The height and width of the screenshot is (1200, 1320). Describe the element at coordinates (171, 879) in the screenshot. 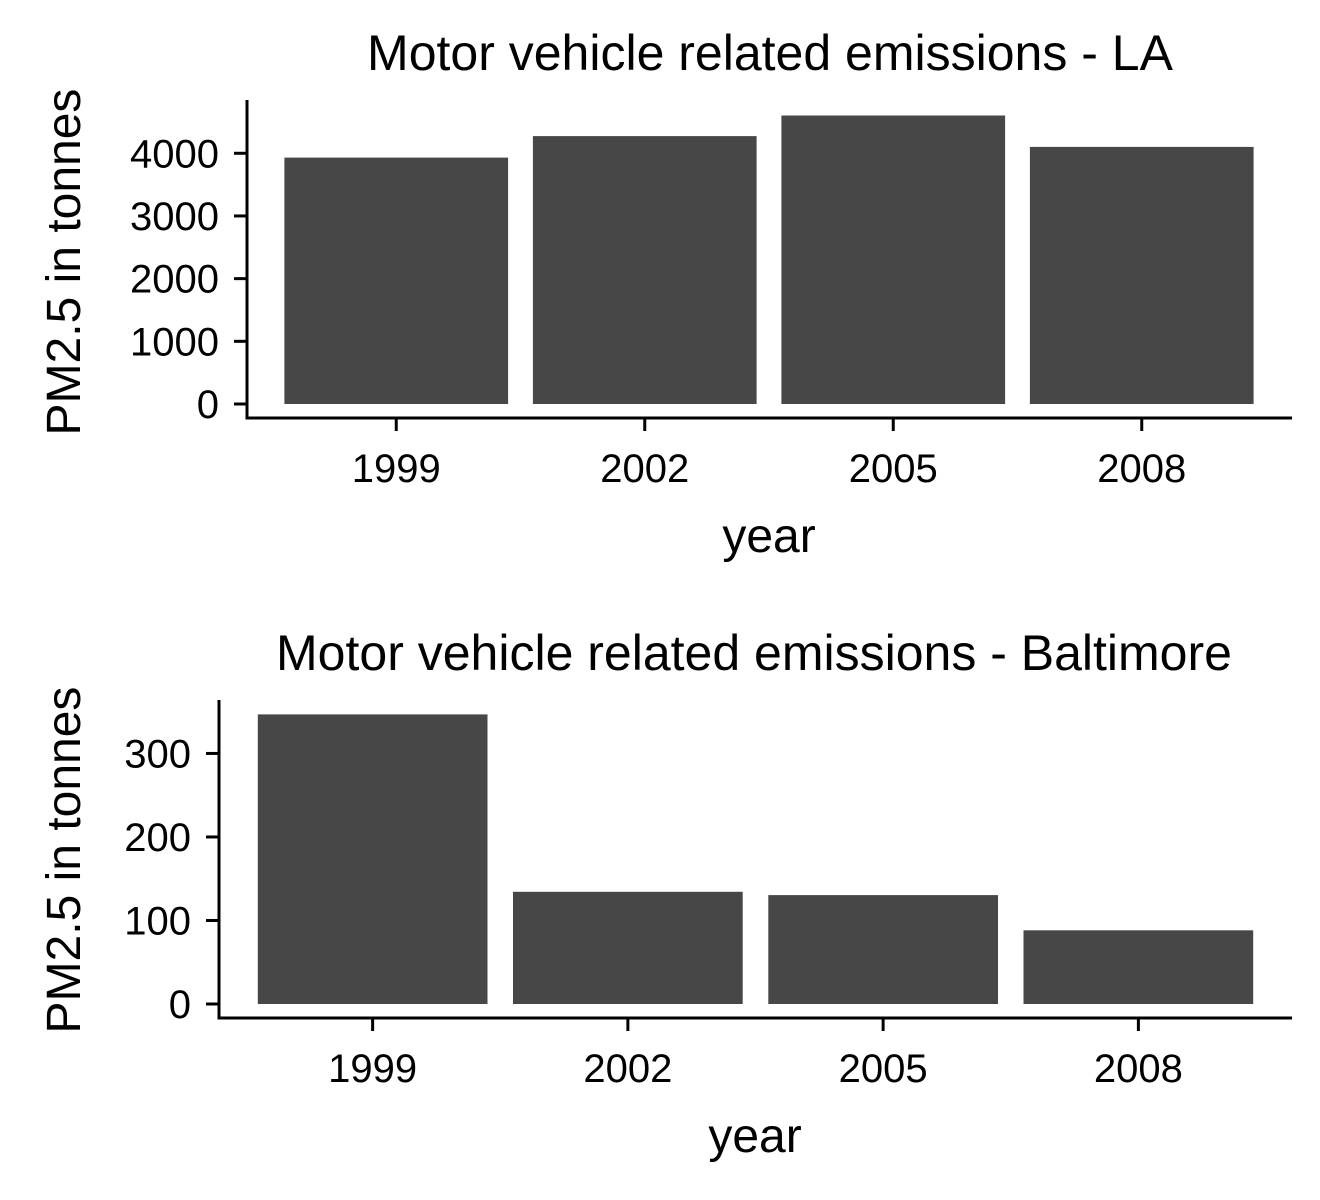

I see `baltimore-y-ticks: 0 100 200 300` at that location.